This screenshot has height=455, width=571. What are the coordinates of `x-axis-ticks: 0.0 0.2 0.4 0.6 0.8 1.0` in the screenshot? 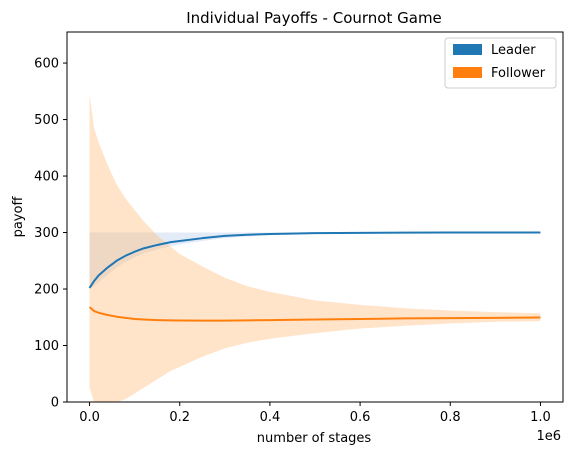 It's located at (315, 413).